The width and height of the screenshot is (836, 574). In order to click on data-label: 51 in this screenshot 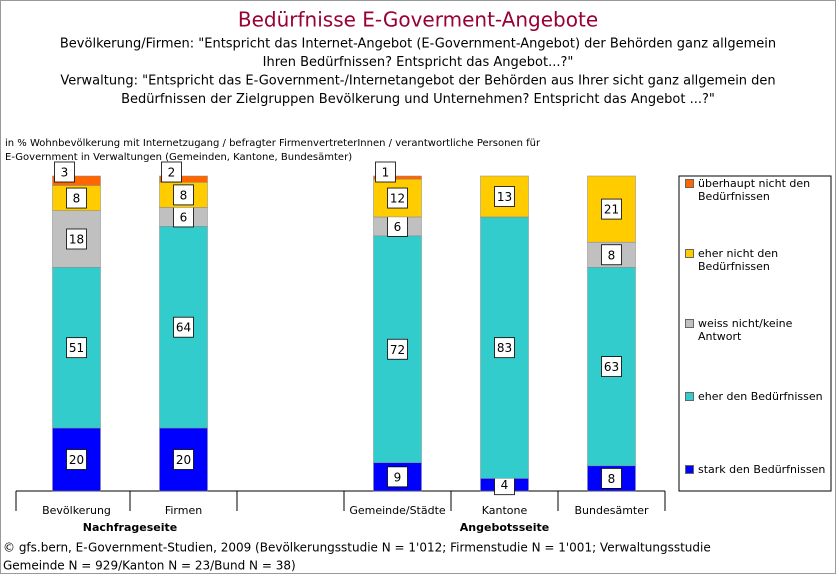, I will do `click(76, 348)`.